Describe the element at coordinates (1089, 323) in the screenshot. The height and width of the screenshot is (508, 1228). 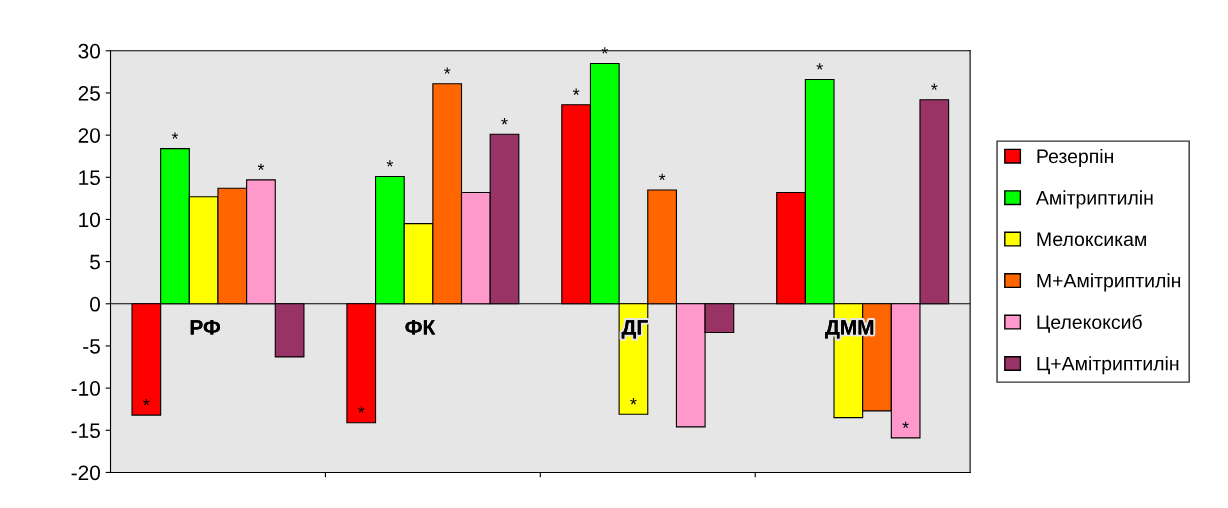
I see `legend-label: Целекоксиб` at that location.